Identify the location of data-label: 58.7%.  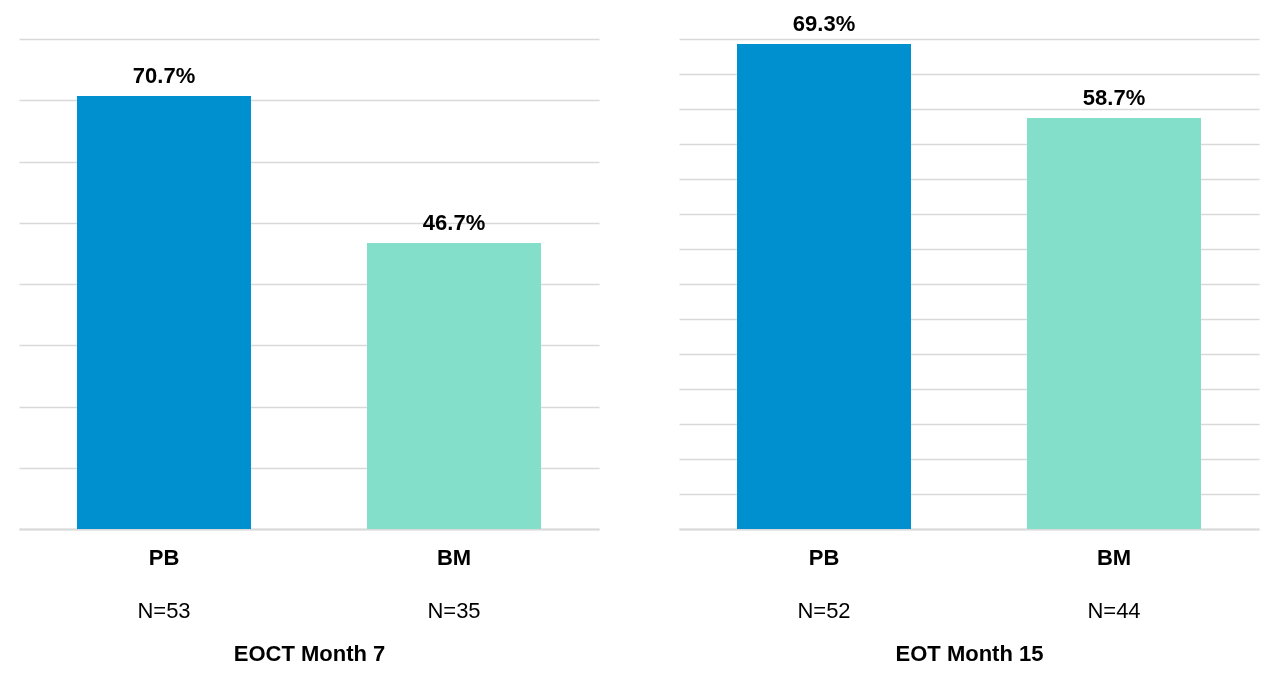
(1114, 98).